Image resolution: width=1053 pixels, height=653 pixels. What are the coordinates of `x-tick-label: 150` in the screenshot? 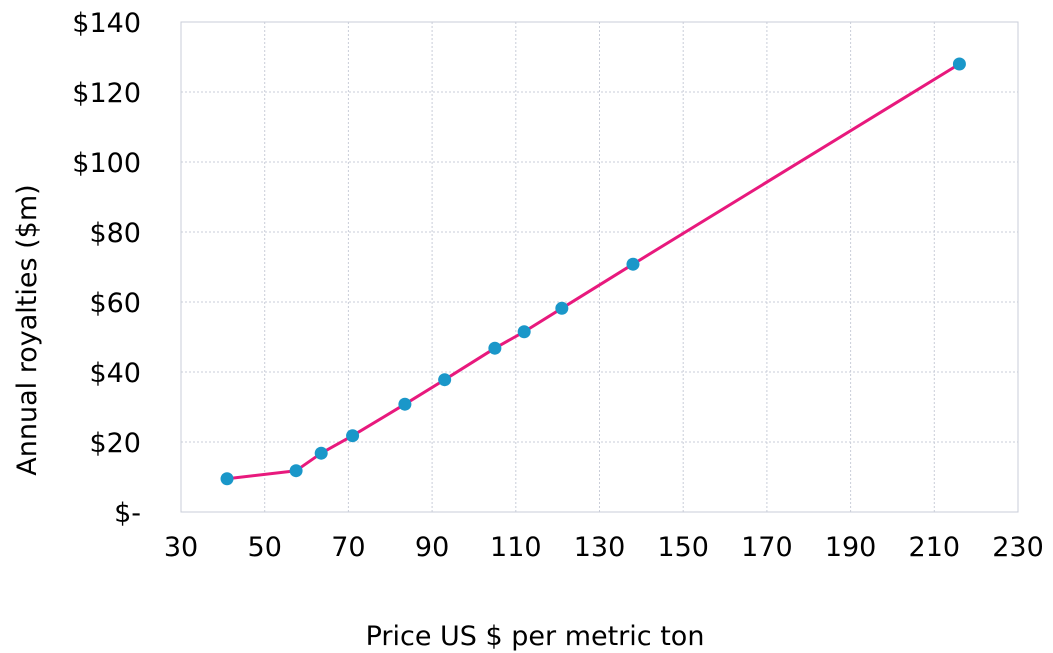 It's located at (683, 547).